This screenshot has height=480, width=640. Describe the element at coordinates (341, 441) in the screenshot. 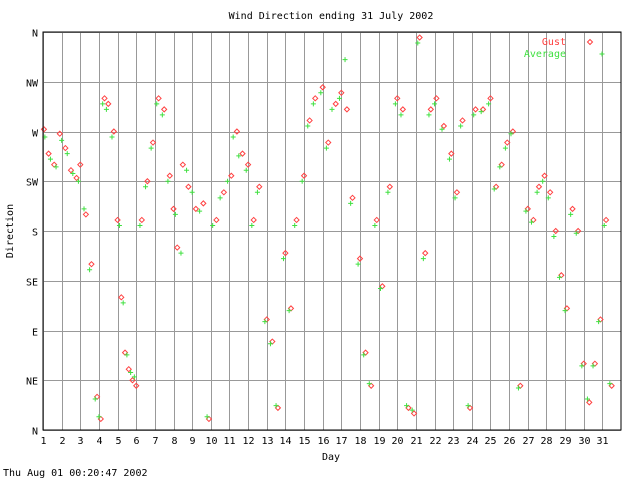

I see `x-tick-label: 17` at that location.